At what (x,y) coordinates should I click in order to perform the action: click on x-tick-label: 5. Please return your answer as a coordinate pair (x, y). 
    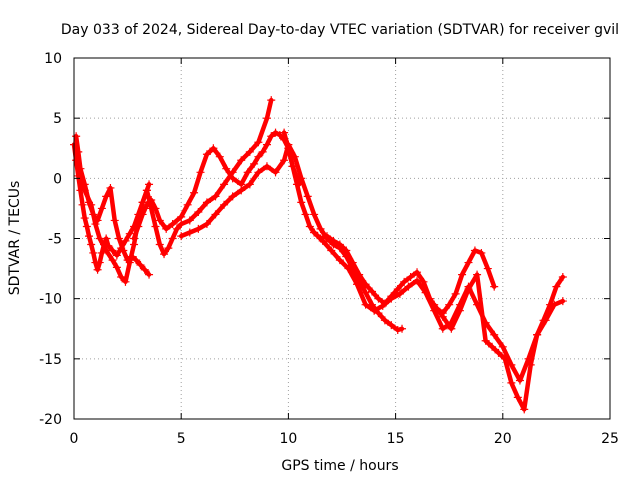
    Looking at the image, I should click on (181, 439).